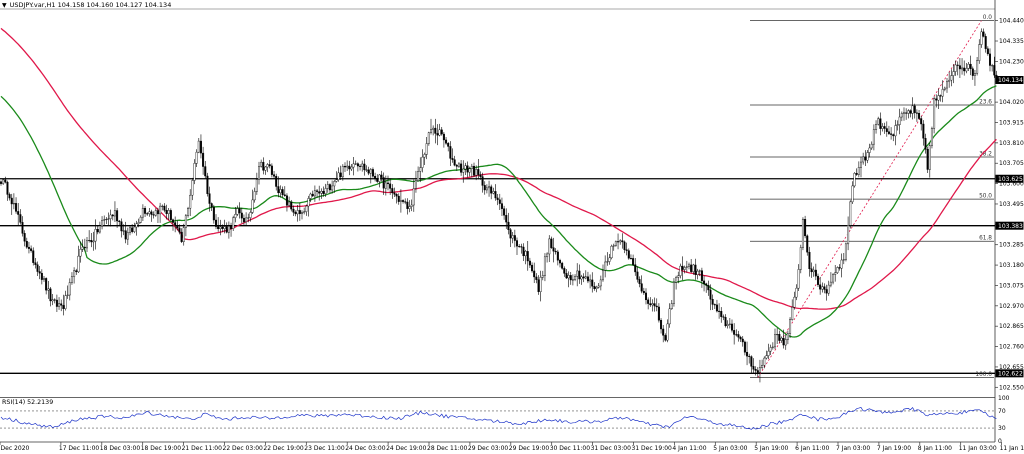  Describe the element at coordinates (1011, 347) in the screenshot. I see `price-axis-label: 102.760` at that location.